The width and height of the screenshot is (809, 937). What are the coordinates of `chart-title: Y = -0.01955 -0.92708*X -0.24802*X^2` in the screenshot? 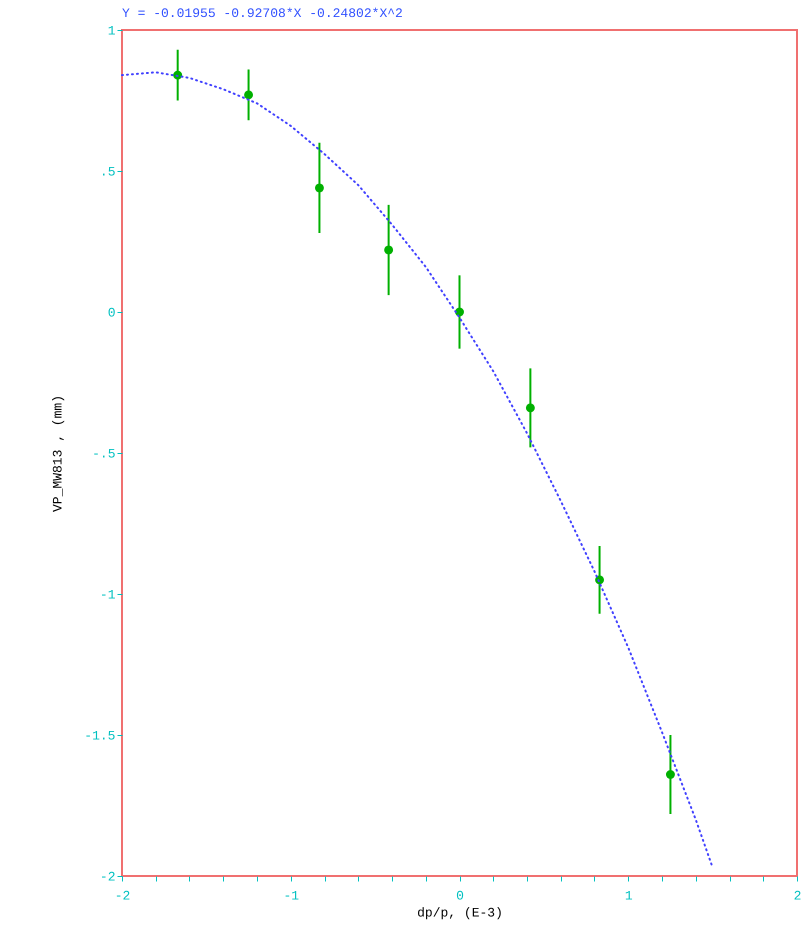 It's located at (262, 13).